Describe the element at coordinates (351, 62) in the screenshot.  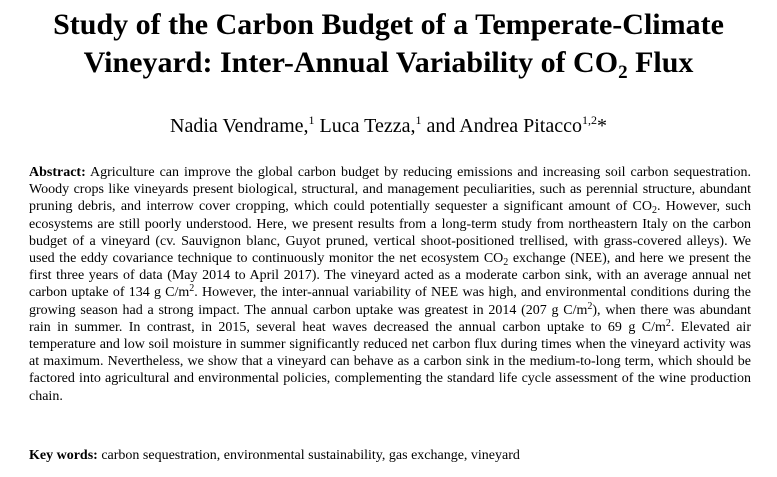
I see `title-line-2-text: Vineyard: Inter-Annual Variability of CO` at that location.